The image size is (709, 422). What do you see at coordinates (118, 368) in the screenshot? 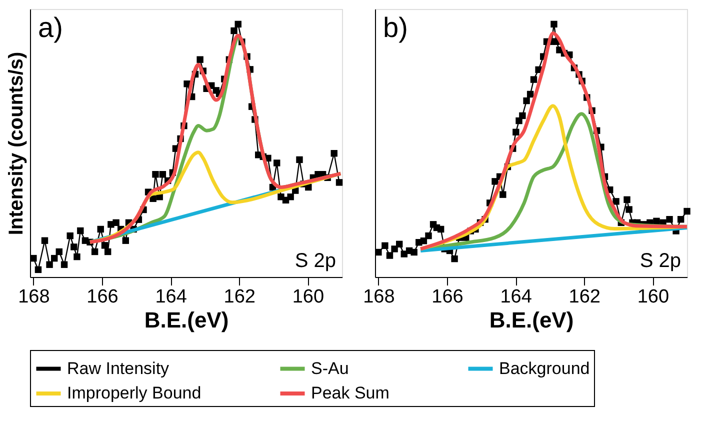
I see `legend-label: Raw Intensity` at bounding box center [118, 368].